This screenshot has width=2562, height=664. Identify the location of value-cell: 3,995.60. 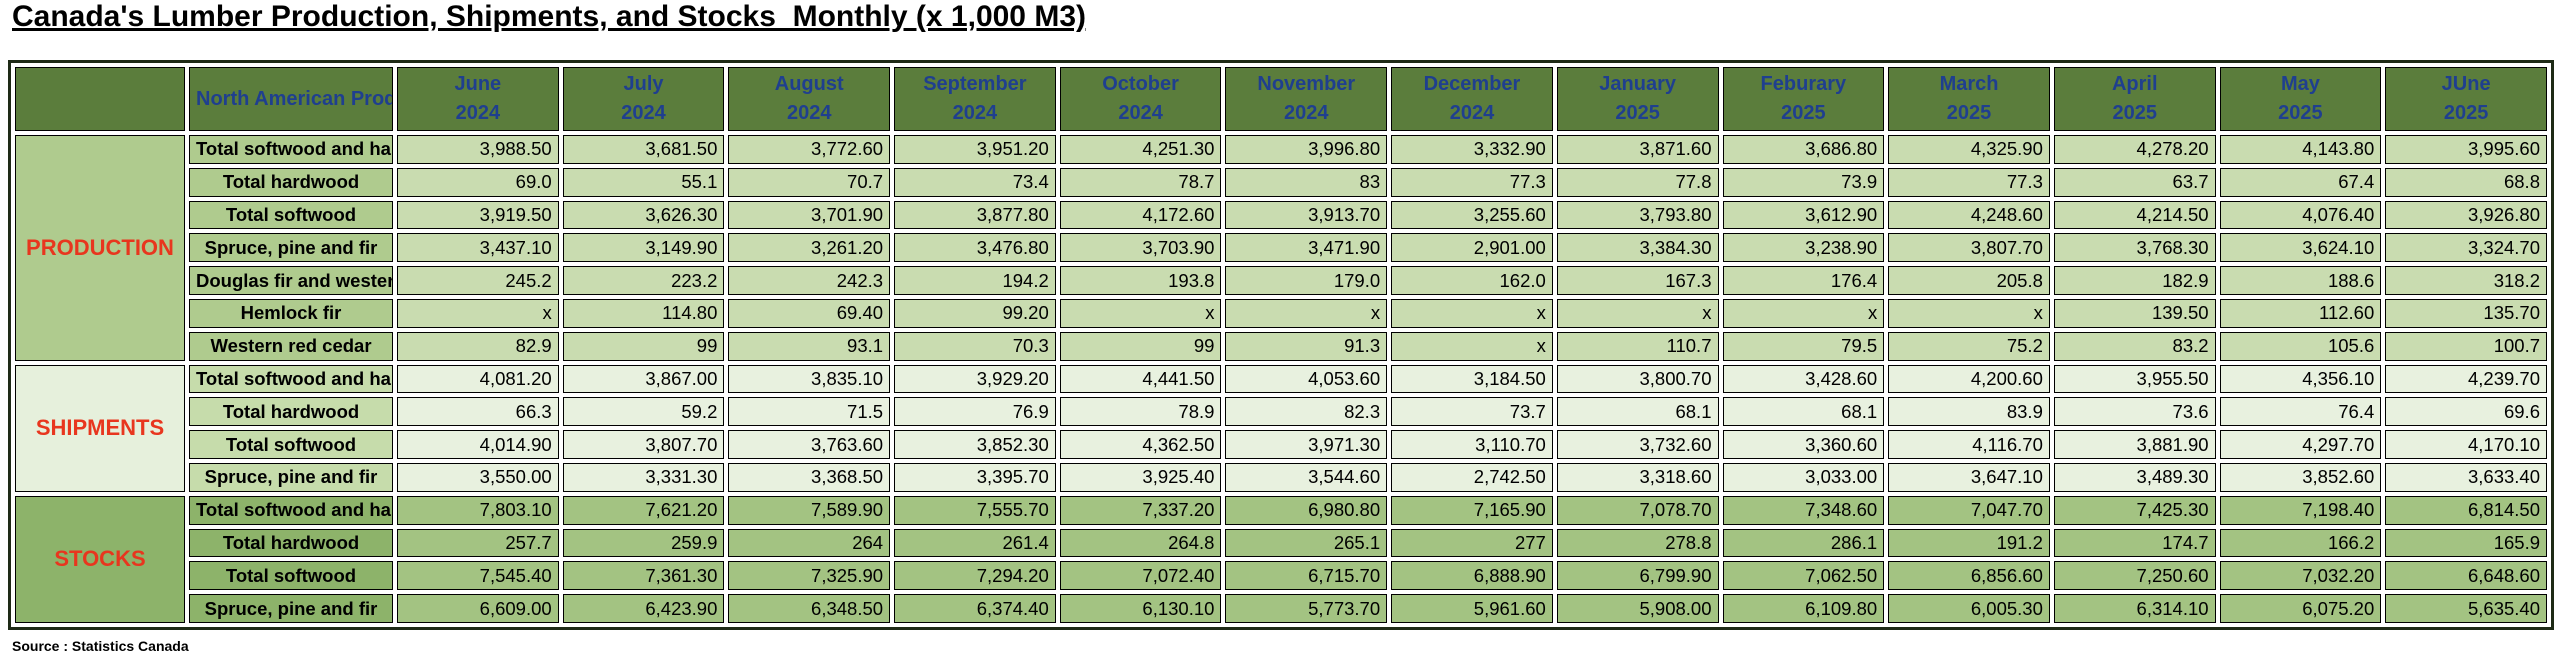
(2466, 149).